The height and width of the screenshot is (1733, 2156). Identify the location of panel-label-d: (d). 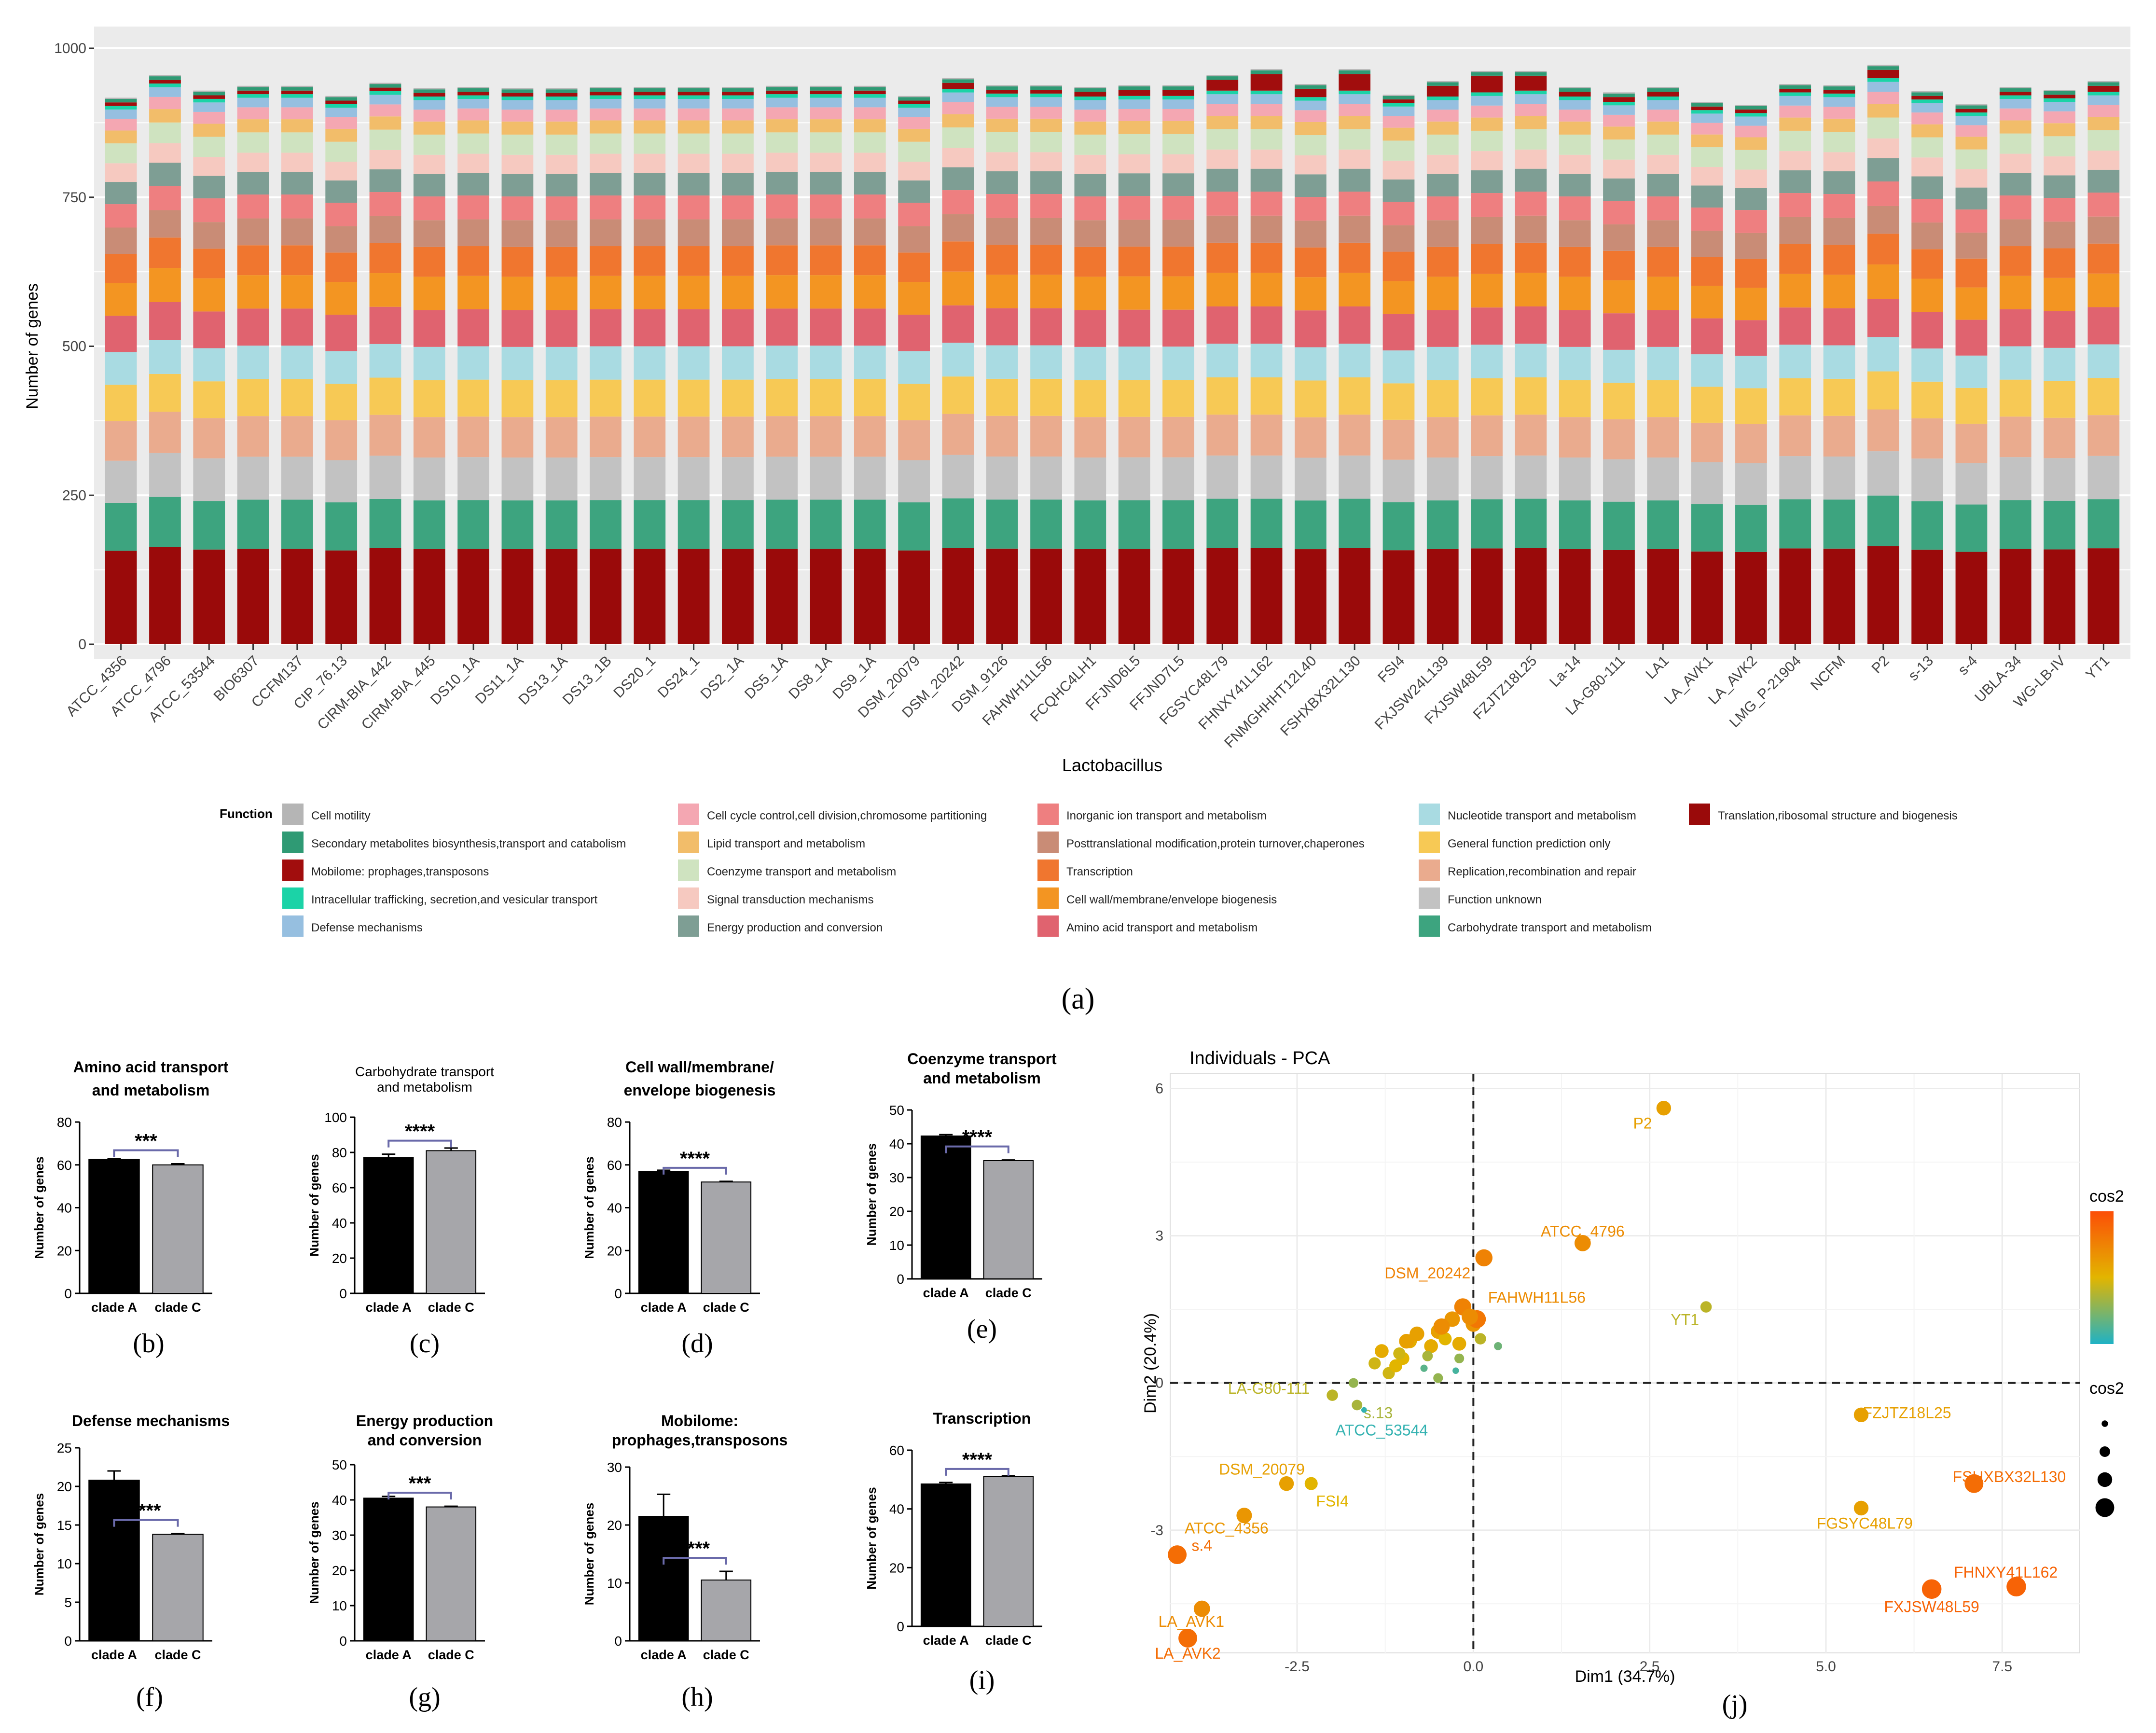
(697, 1344).